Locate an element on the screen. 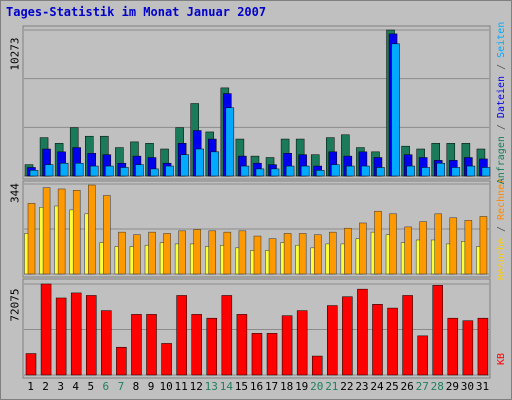  x-tick-day-30: 30 is located at coordinates (467, 386).